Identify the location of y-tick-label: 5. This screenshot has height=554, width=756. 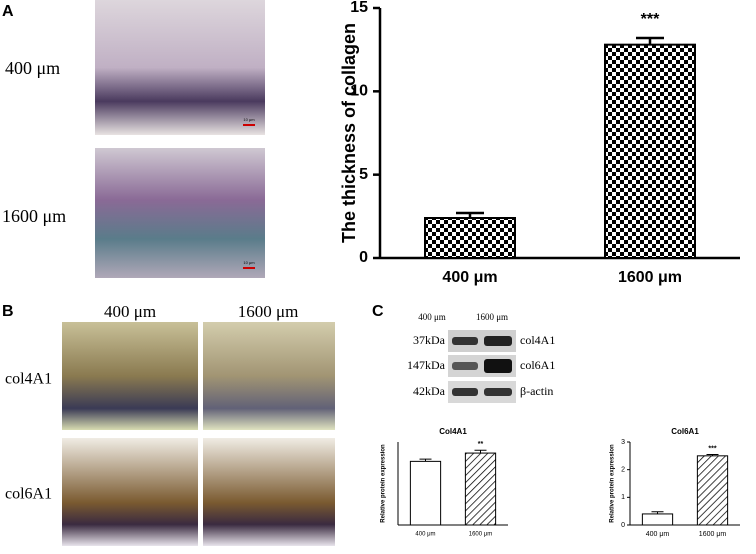
(363, 174).